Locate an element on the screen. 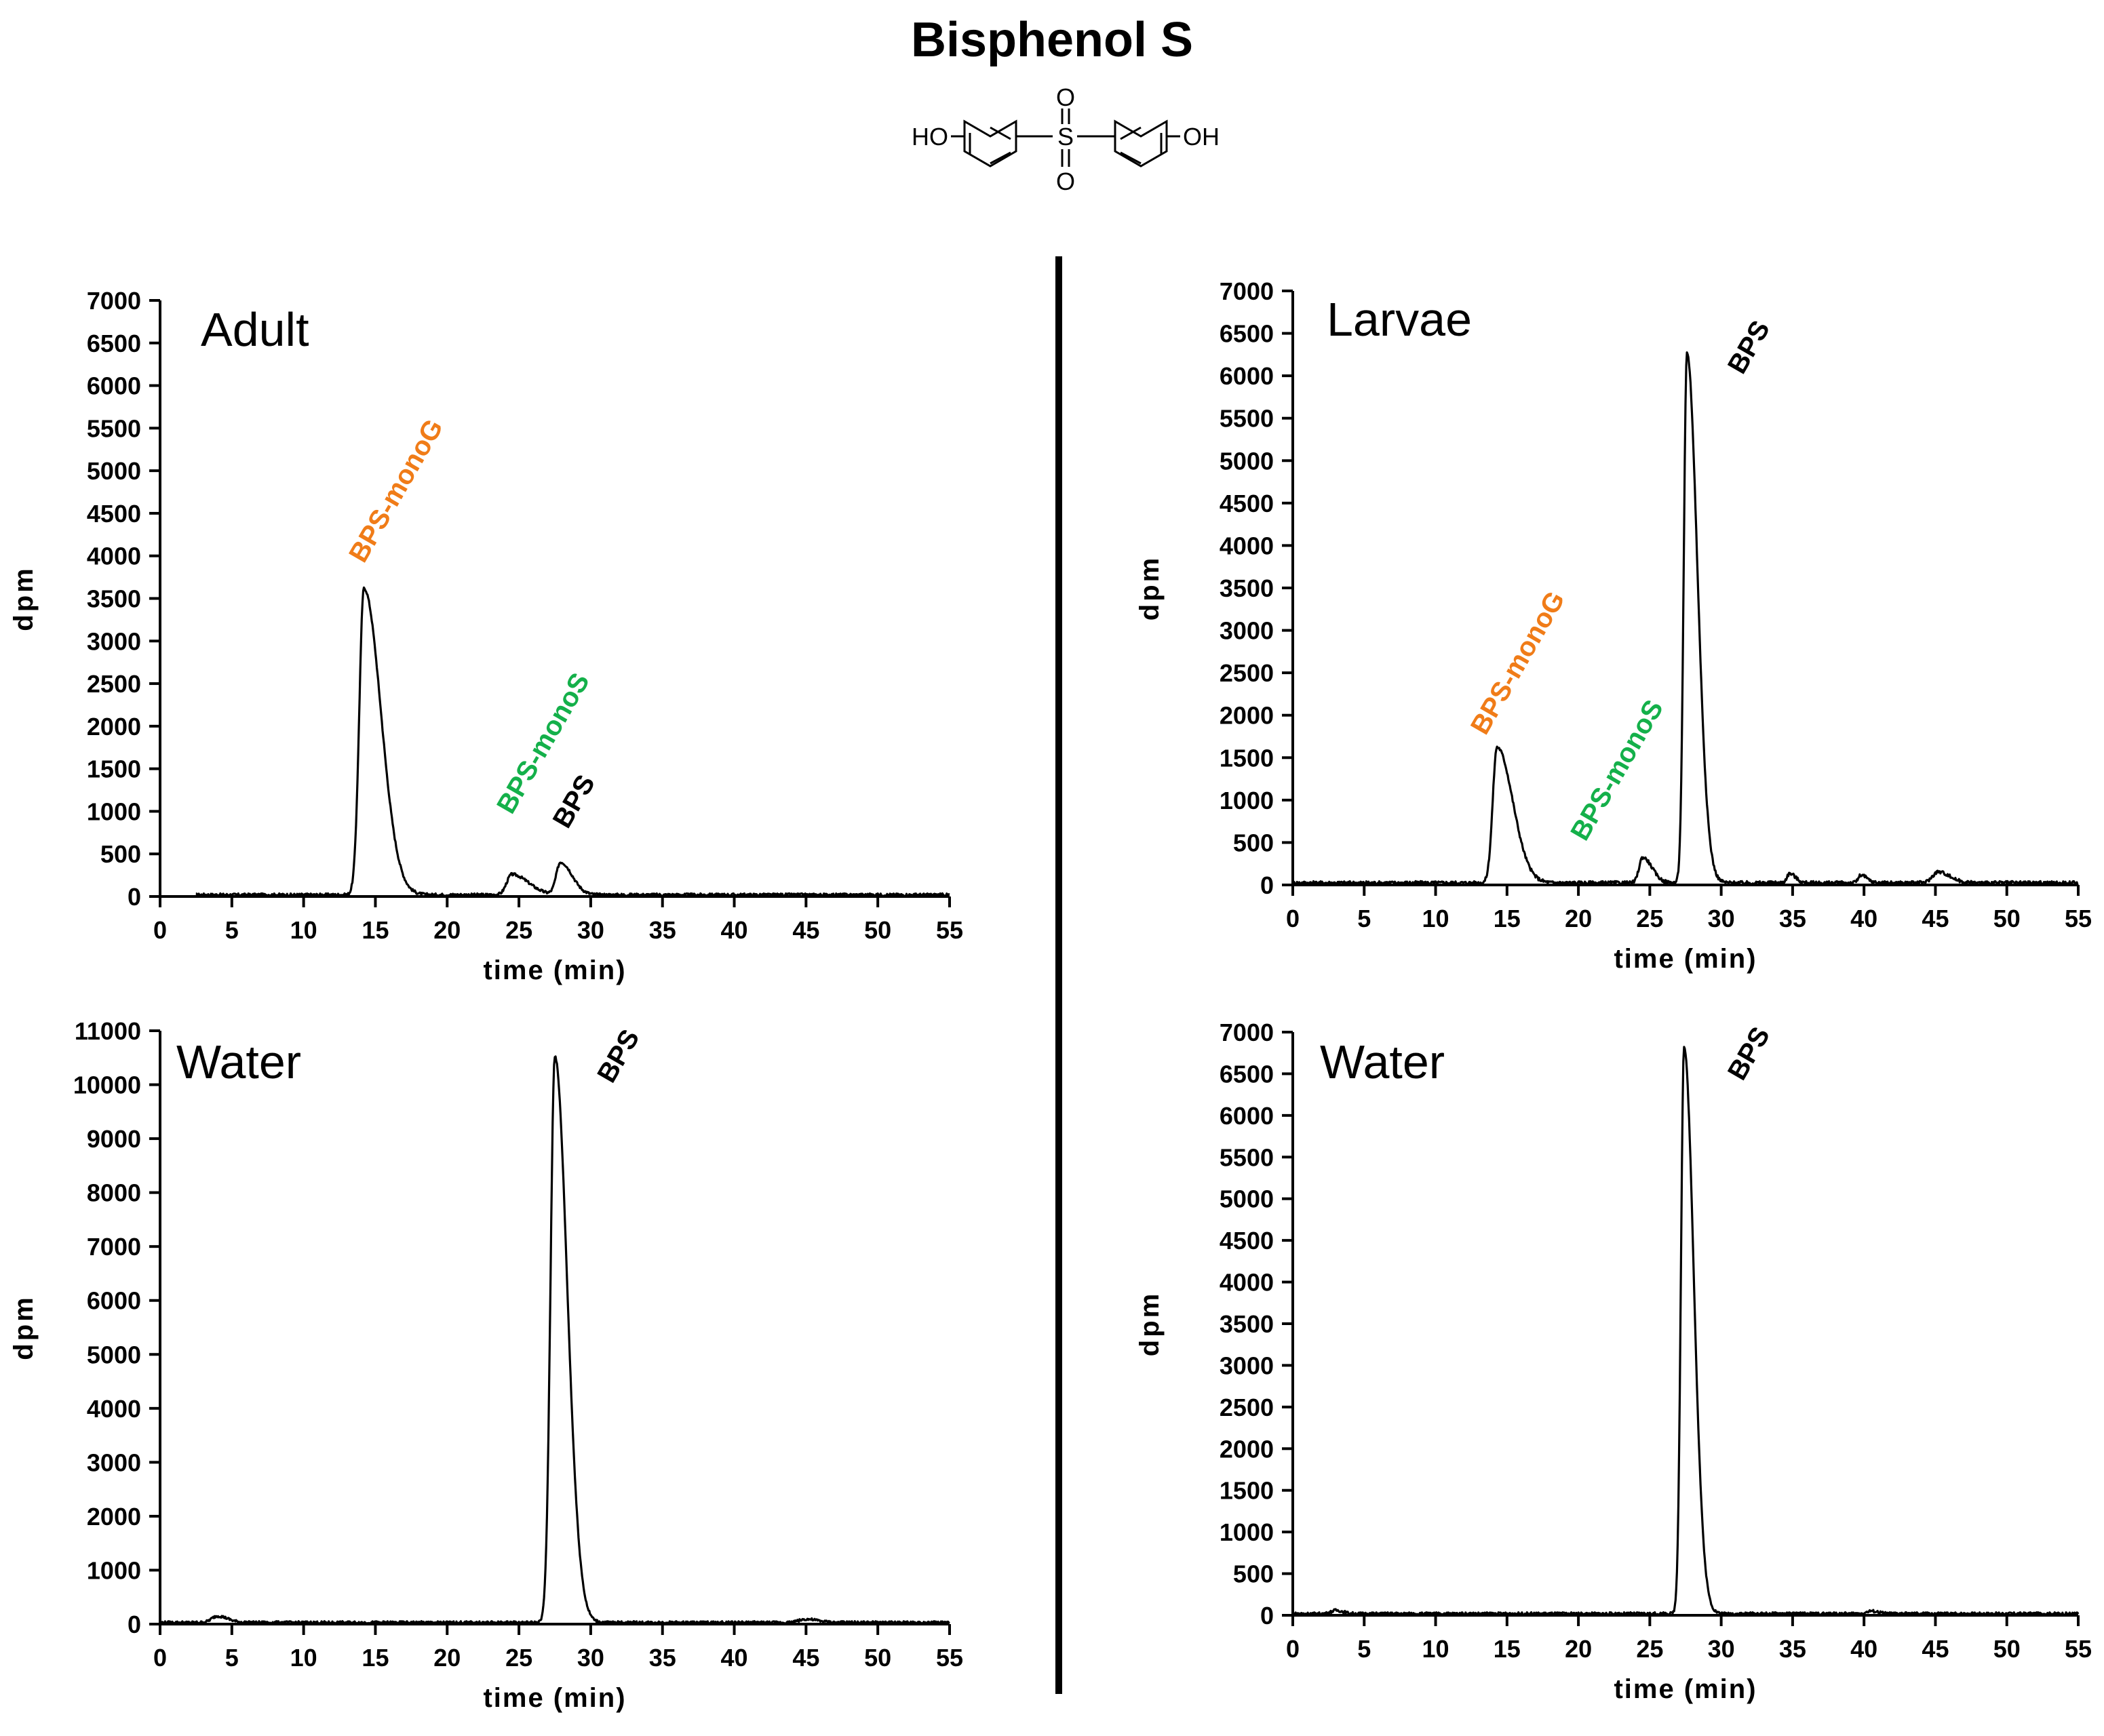  y-tick-label: 4000 is located at coordinates (114, 1409).